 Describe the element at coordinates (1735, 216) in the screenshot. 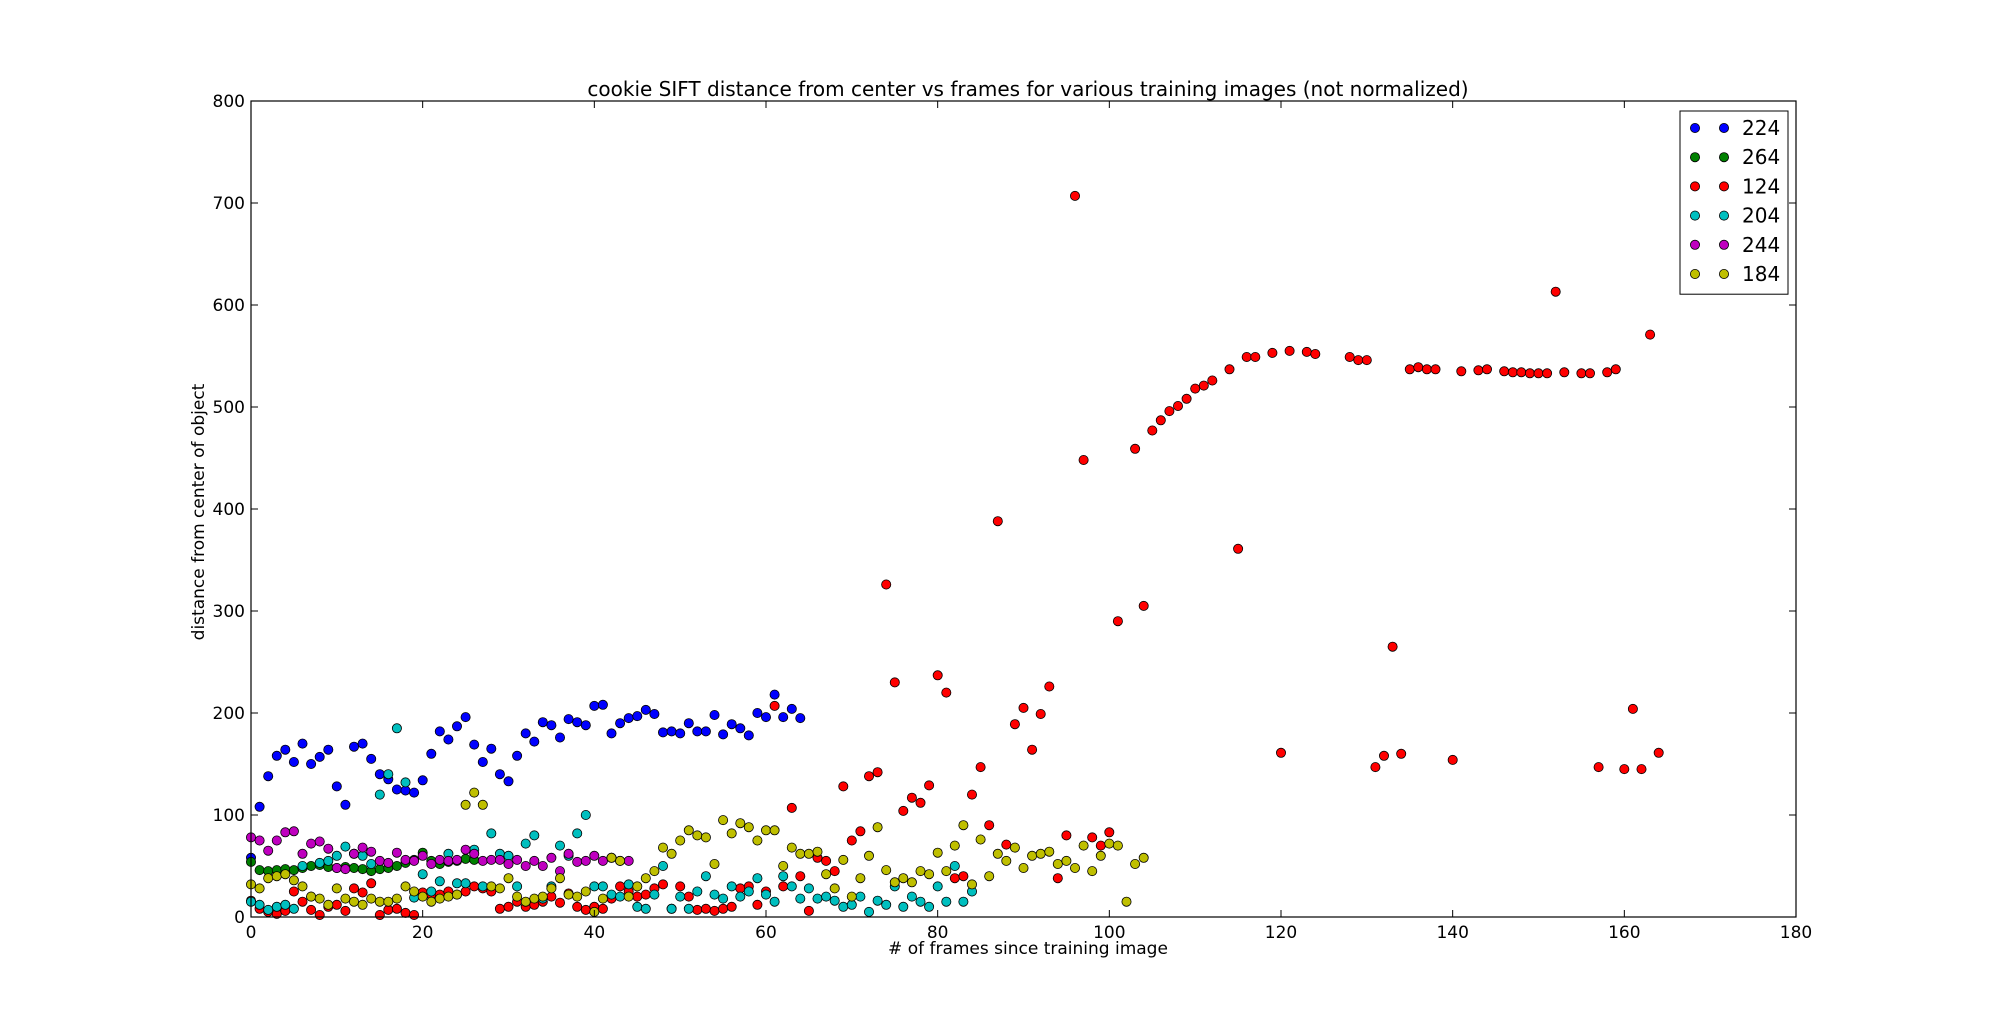

I see `legend-item-204: 204` at that location.